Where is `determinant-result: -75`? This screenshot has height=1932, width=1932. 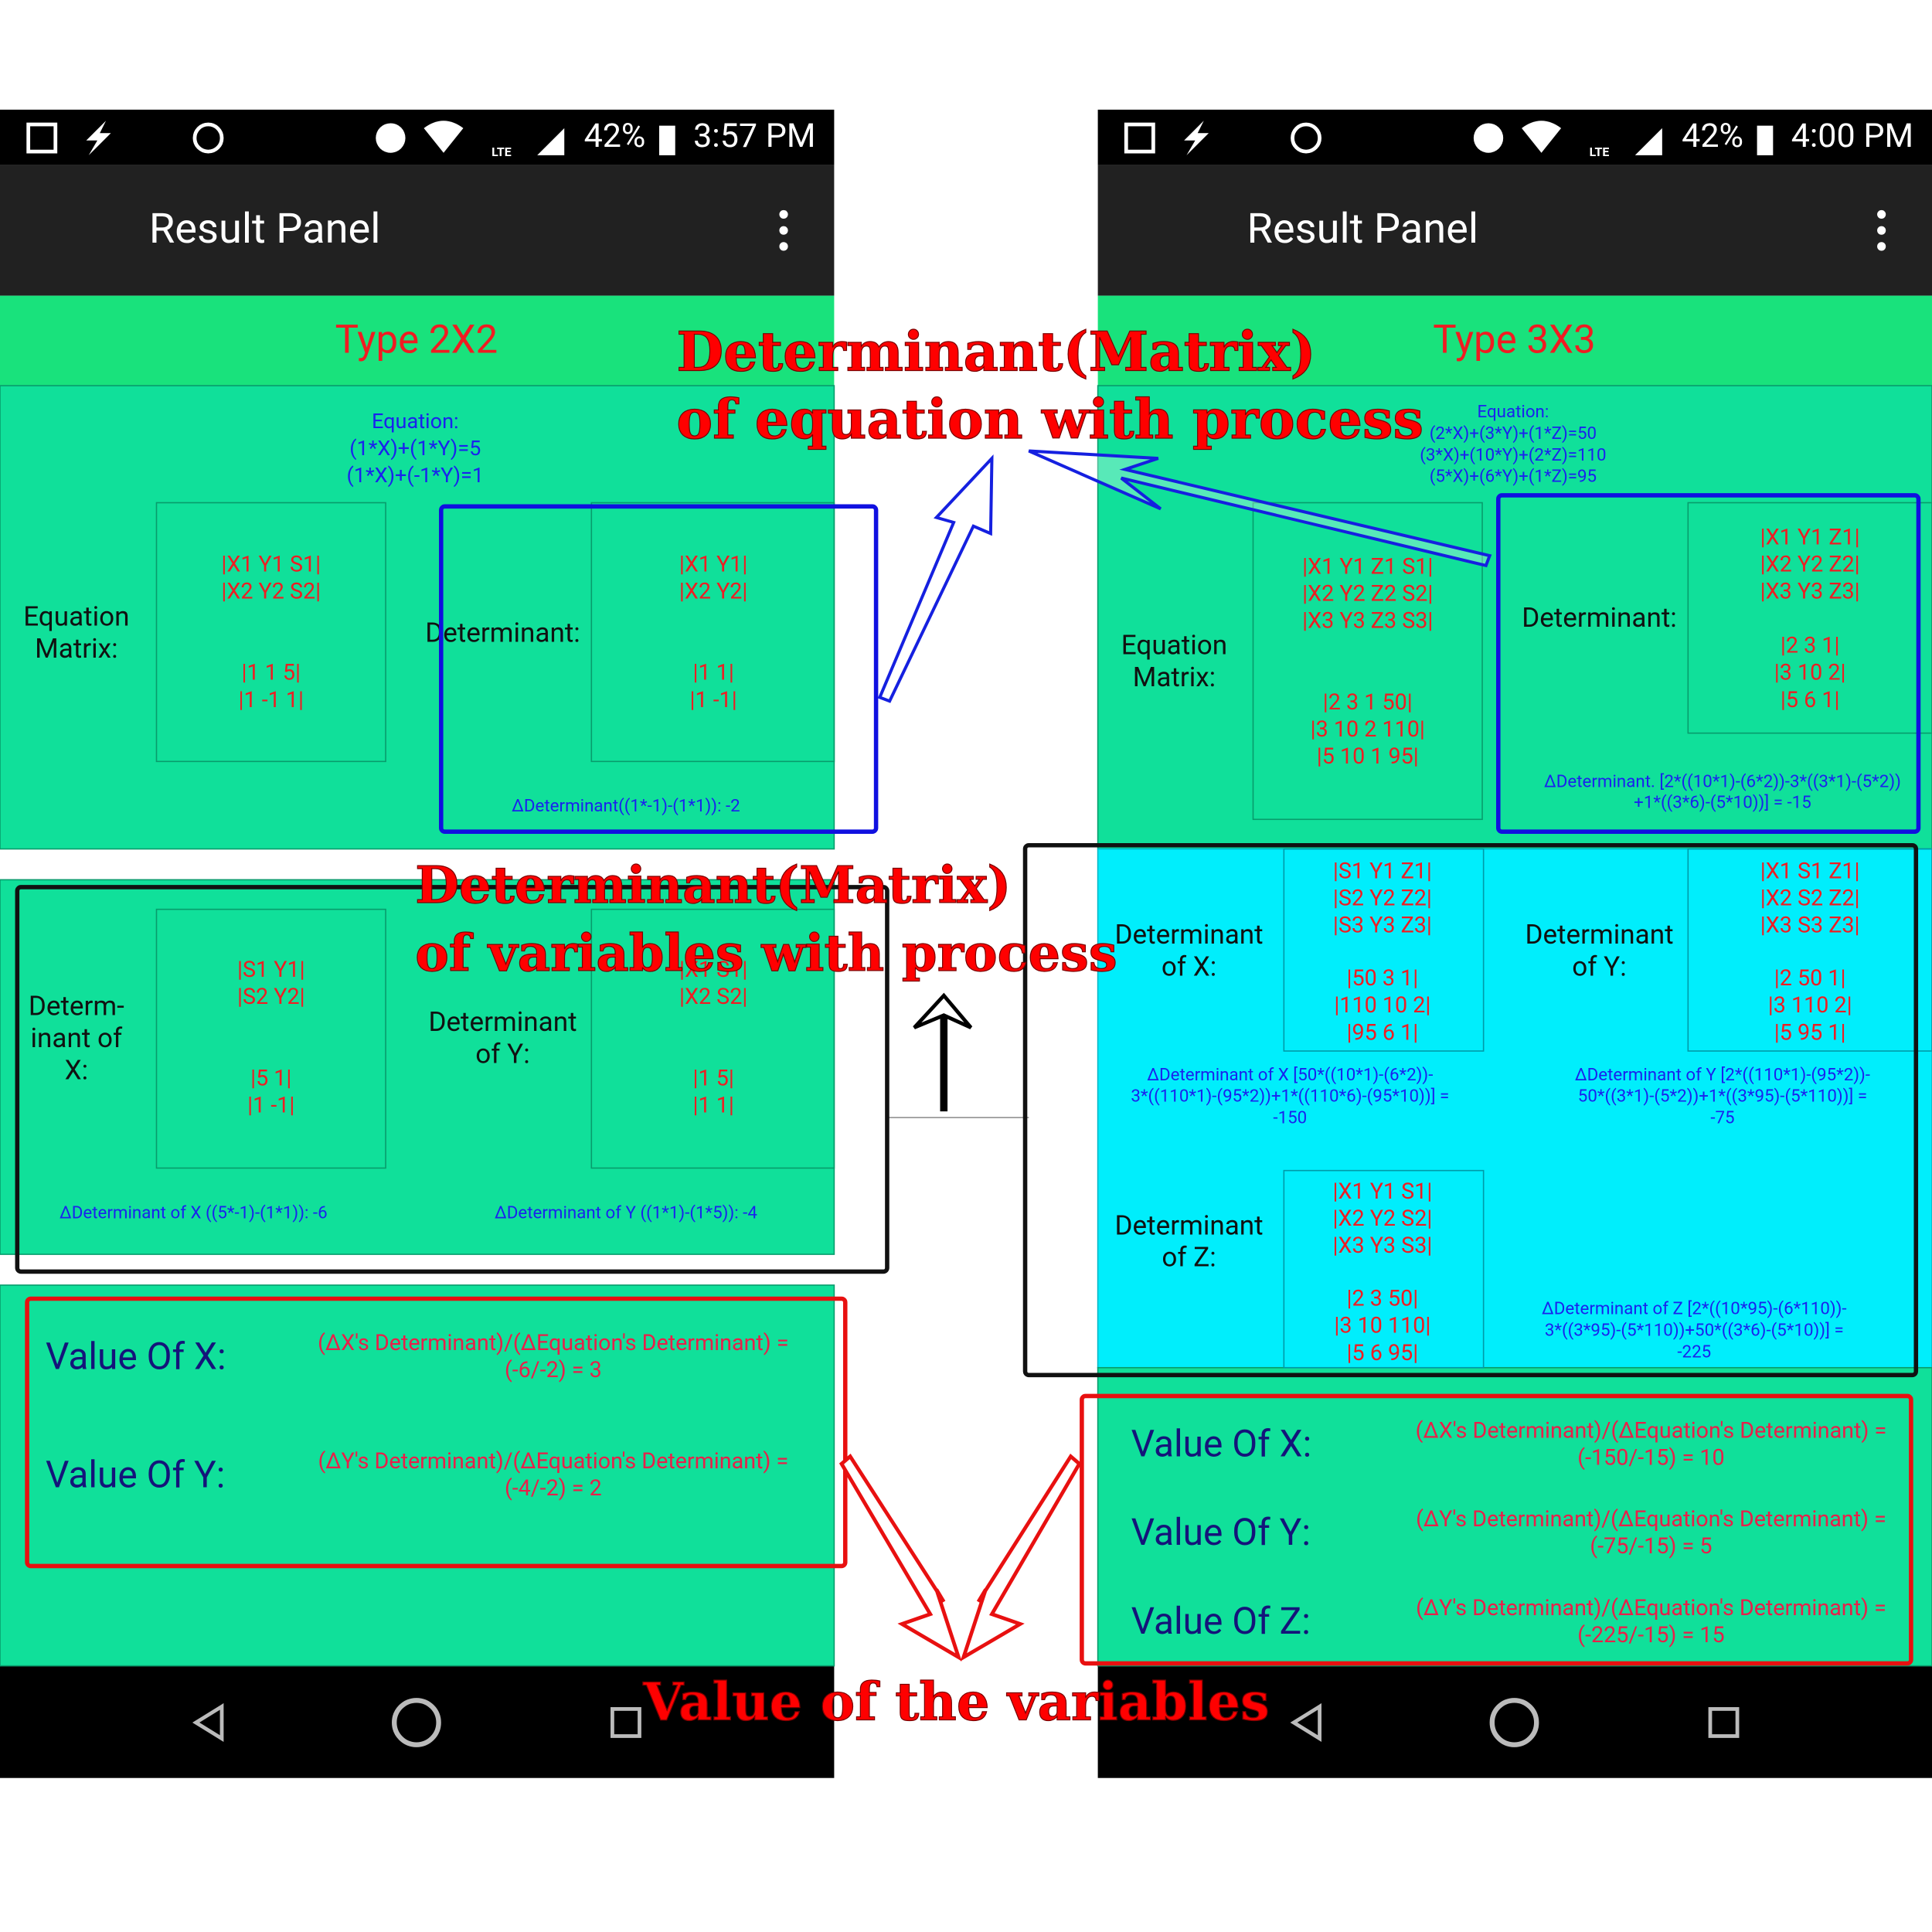
determinant-result: -75 is located at coordinates (1722, 1118).